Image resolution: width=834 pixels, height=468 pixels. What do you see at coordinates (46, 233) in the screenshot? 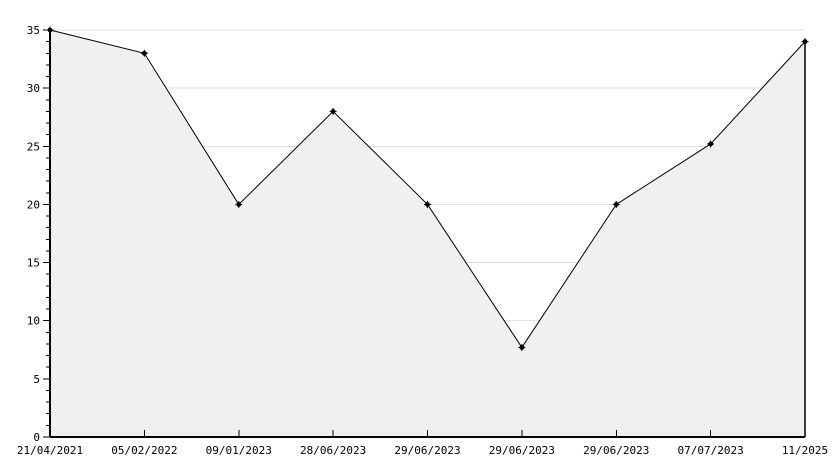
I see `y-ticks` at bounding box center [46, 233].